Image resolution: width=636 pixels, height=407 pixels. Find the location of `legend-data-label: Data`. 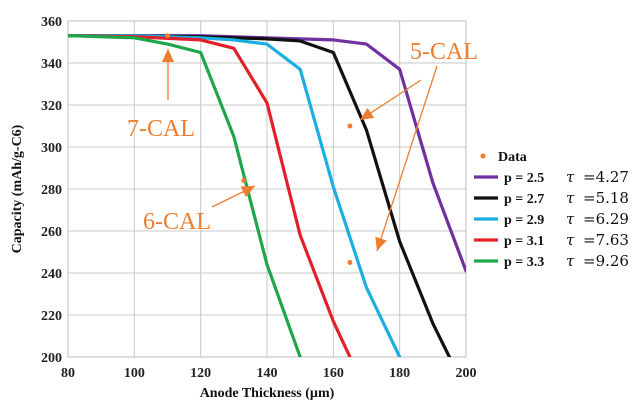

legend-data-label: Data is located at coordinates (512, 157).